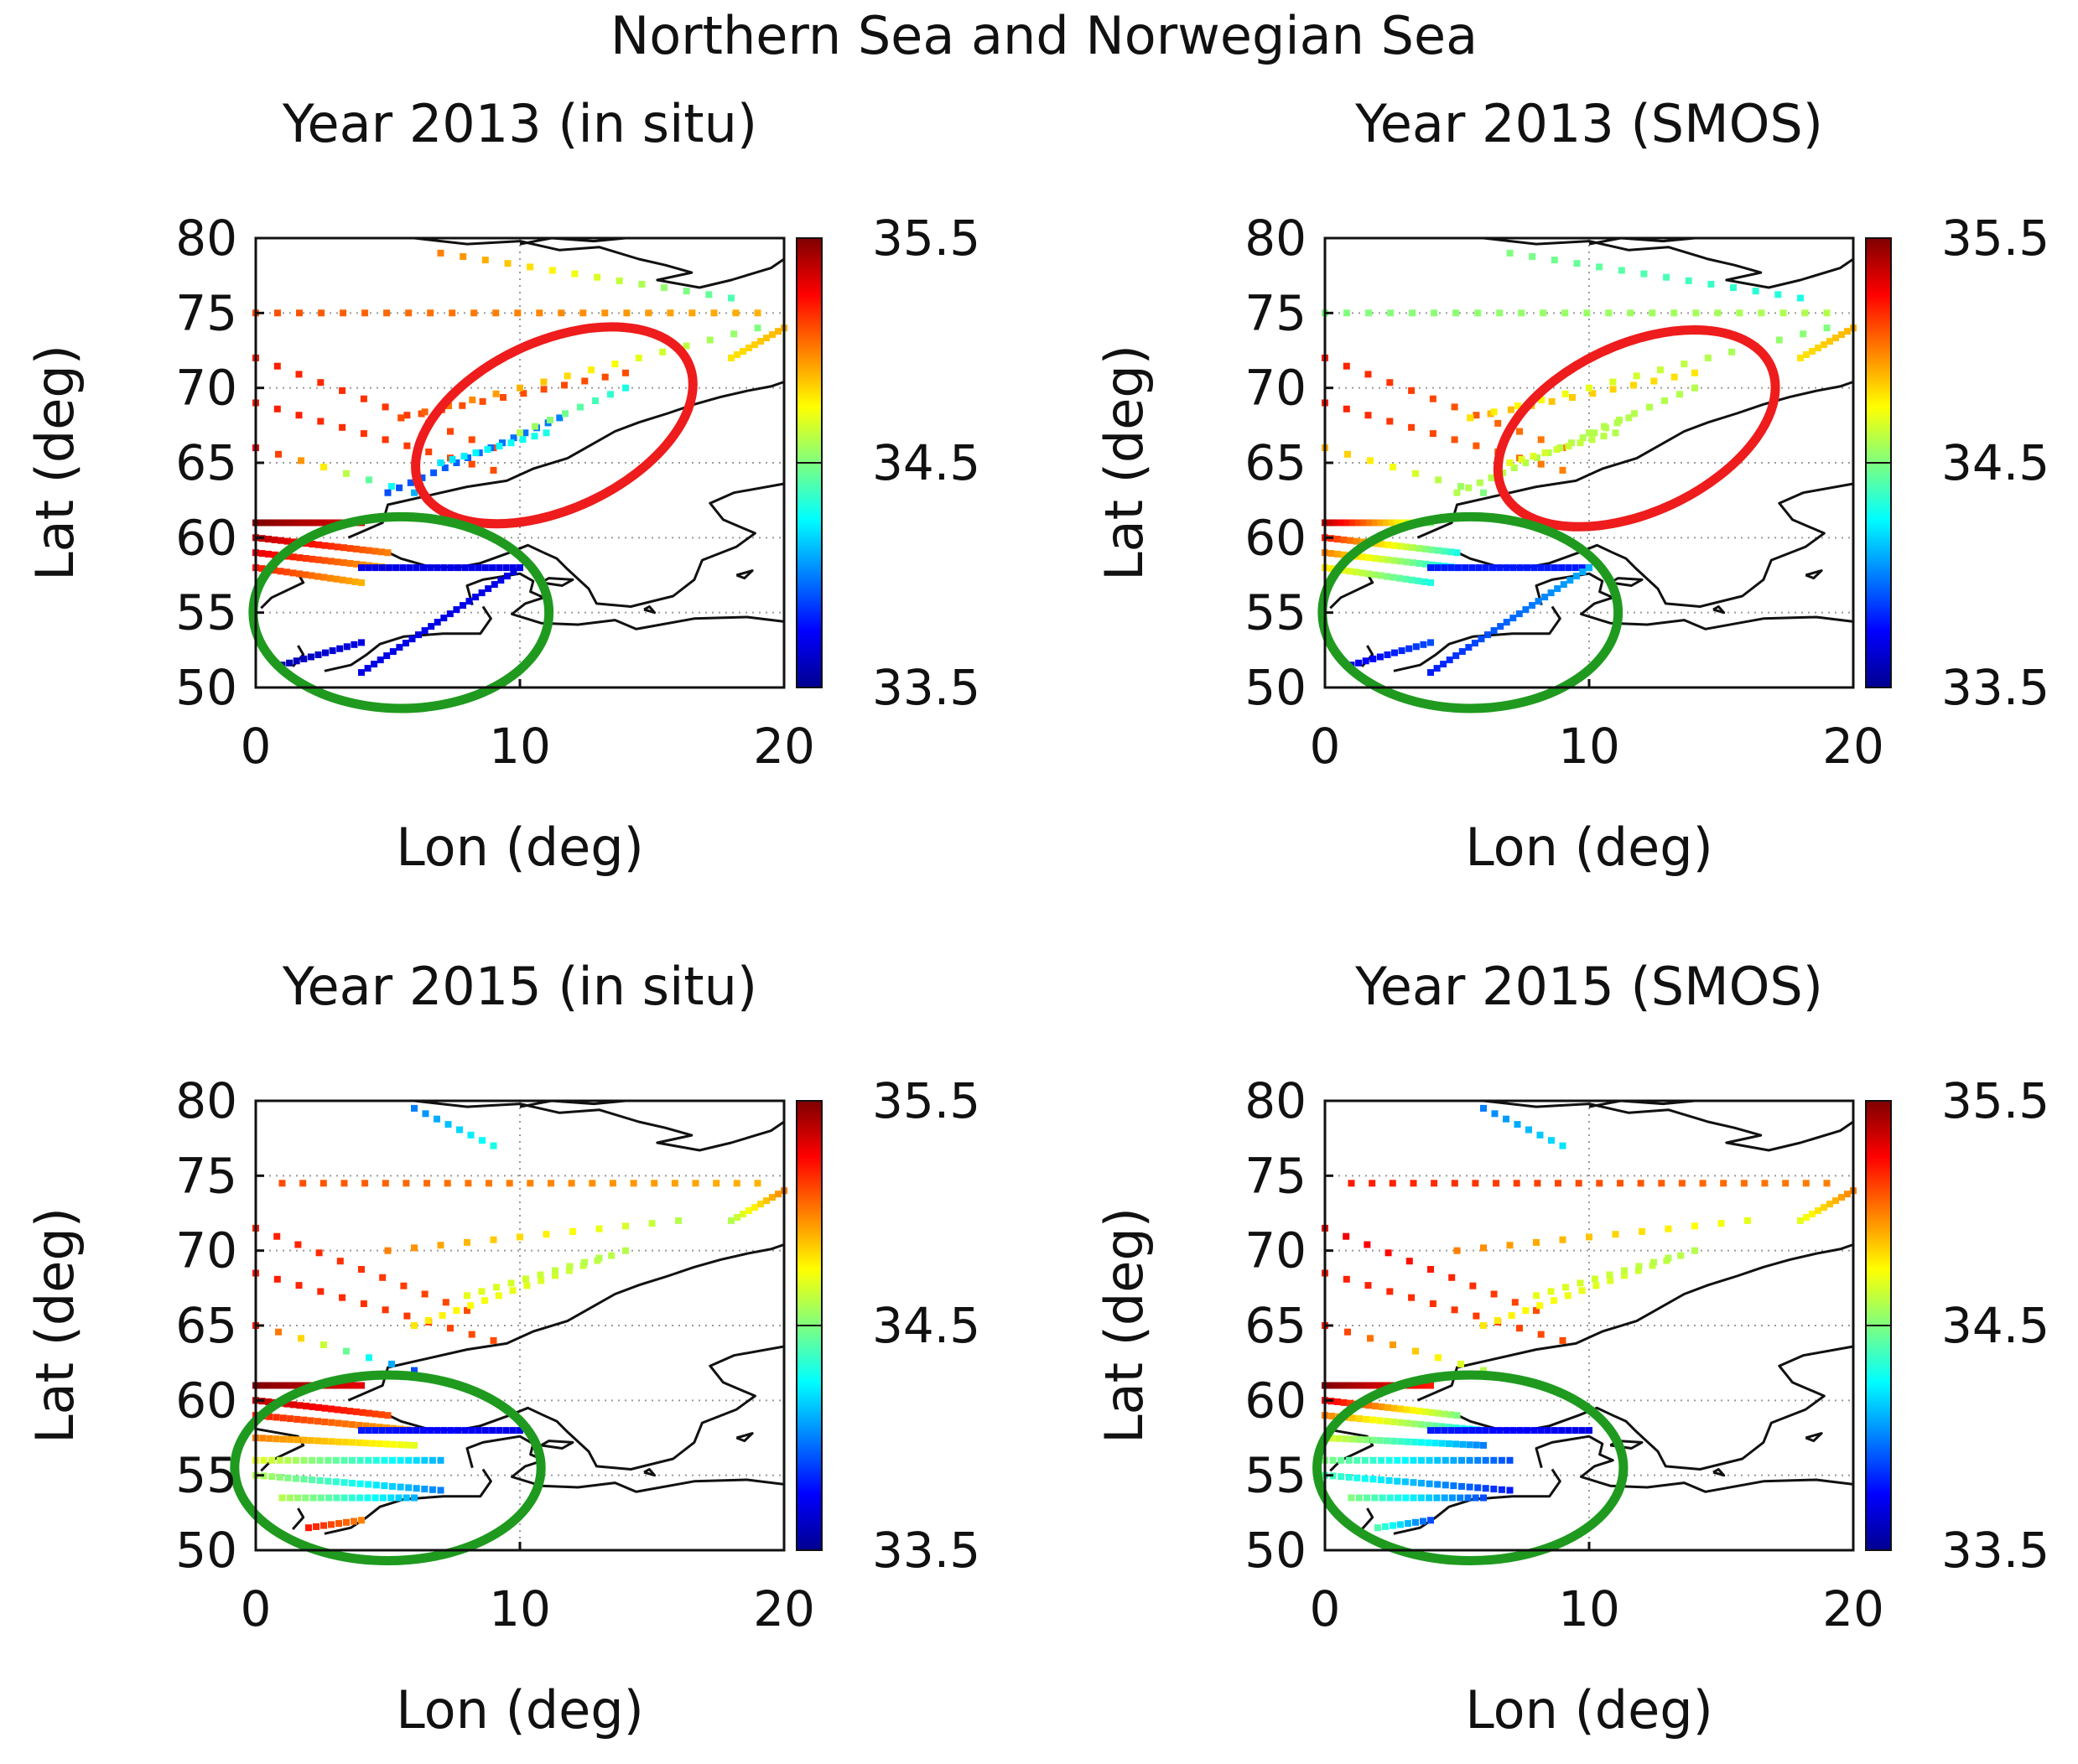 The height and width of the screenshot is (1764, 2078). What do you see at coordinates (1589, 746) in the screenshot?
I see `x-tick-label: 10` at bounding box center [1589, 746].